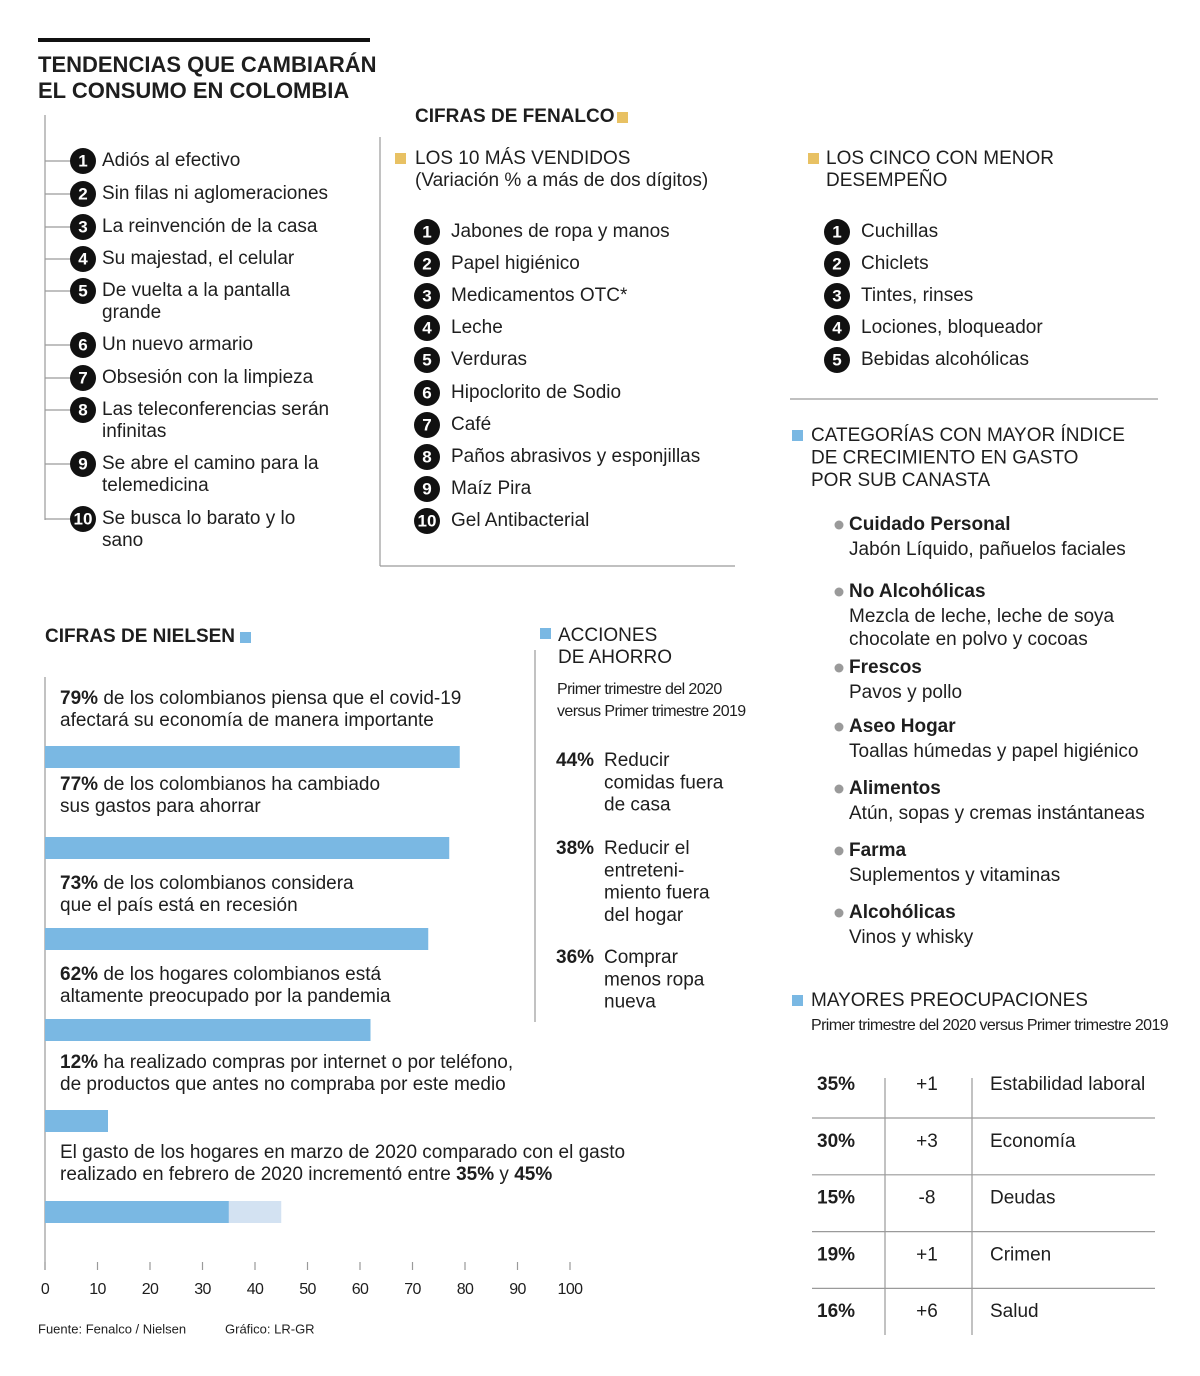  Describe the element at coordinates (198, 518) in the screenshot. I see `trend-text: Se busca lo barato y lo` at that location.